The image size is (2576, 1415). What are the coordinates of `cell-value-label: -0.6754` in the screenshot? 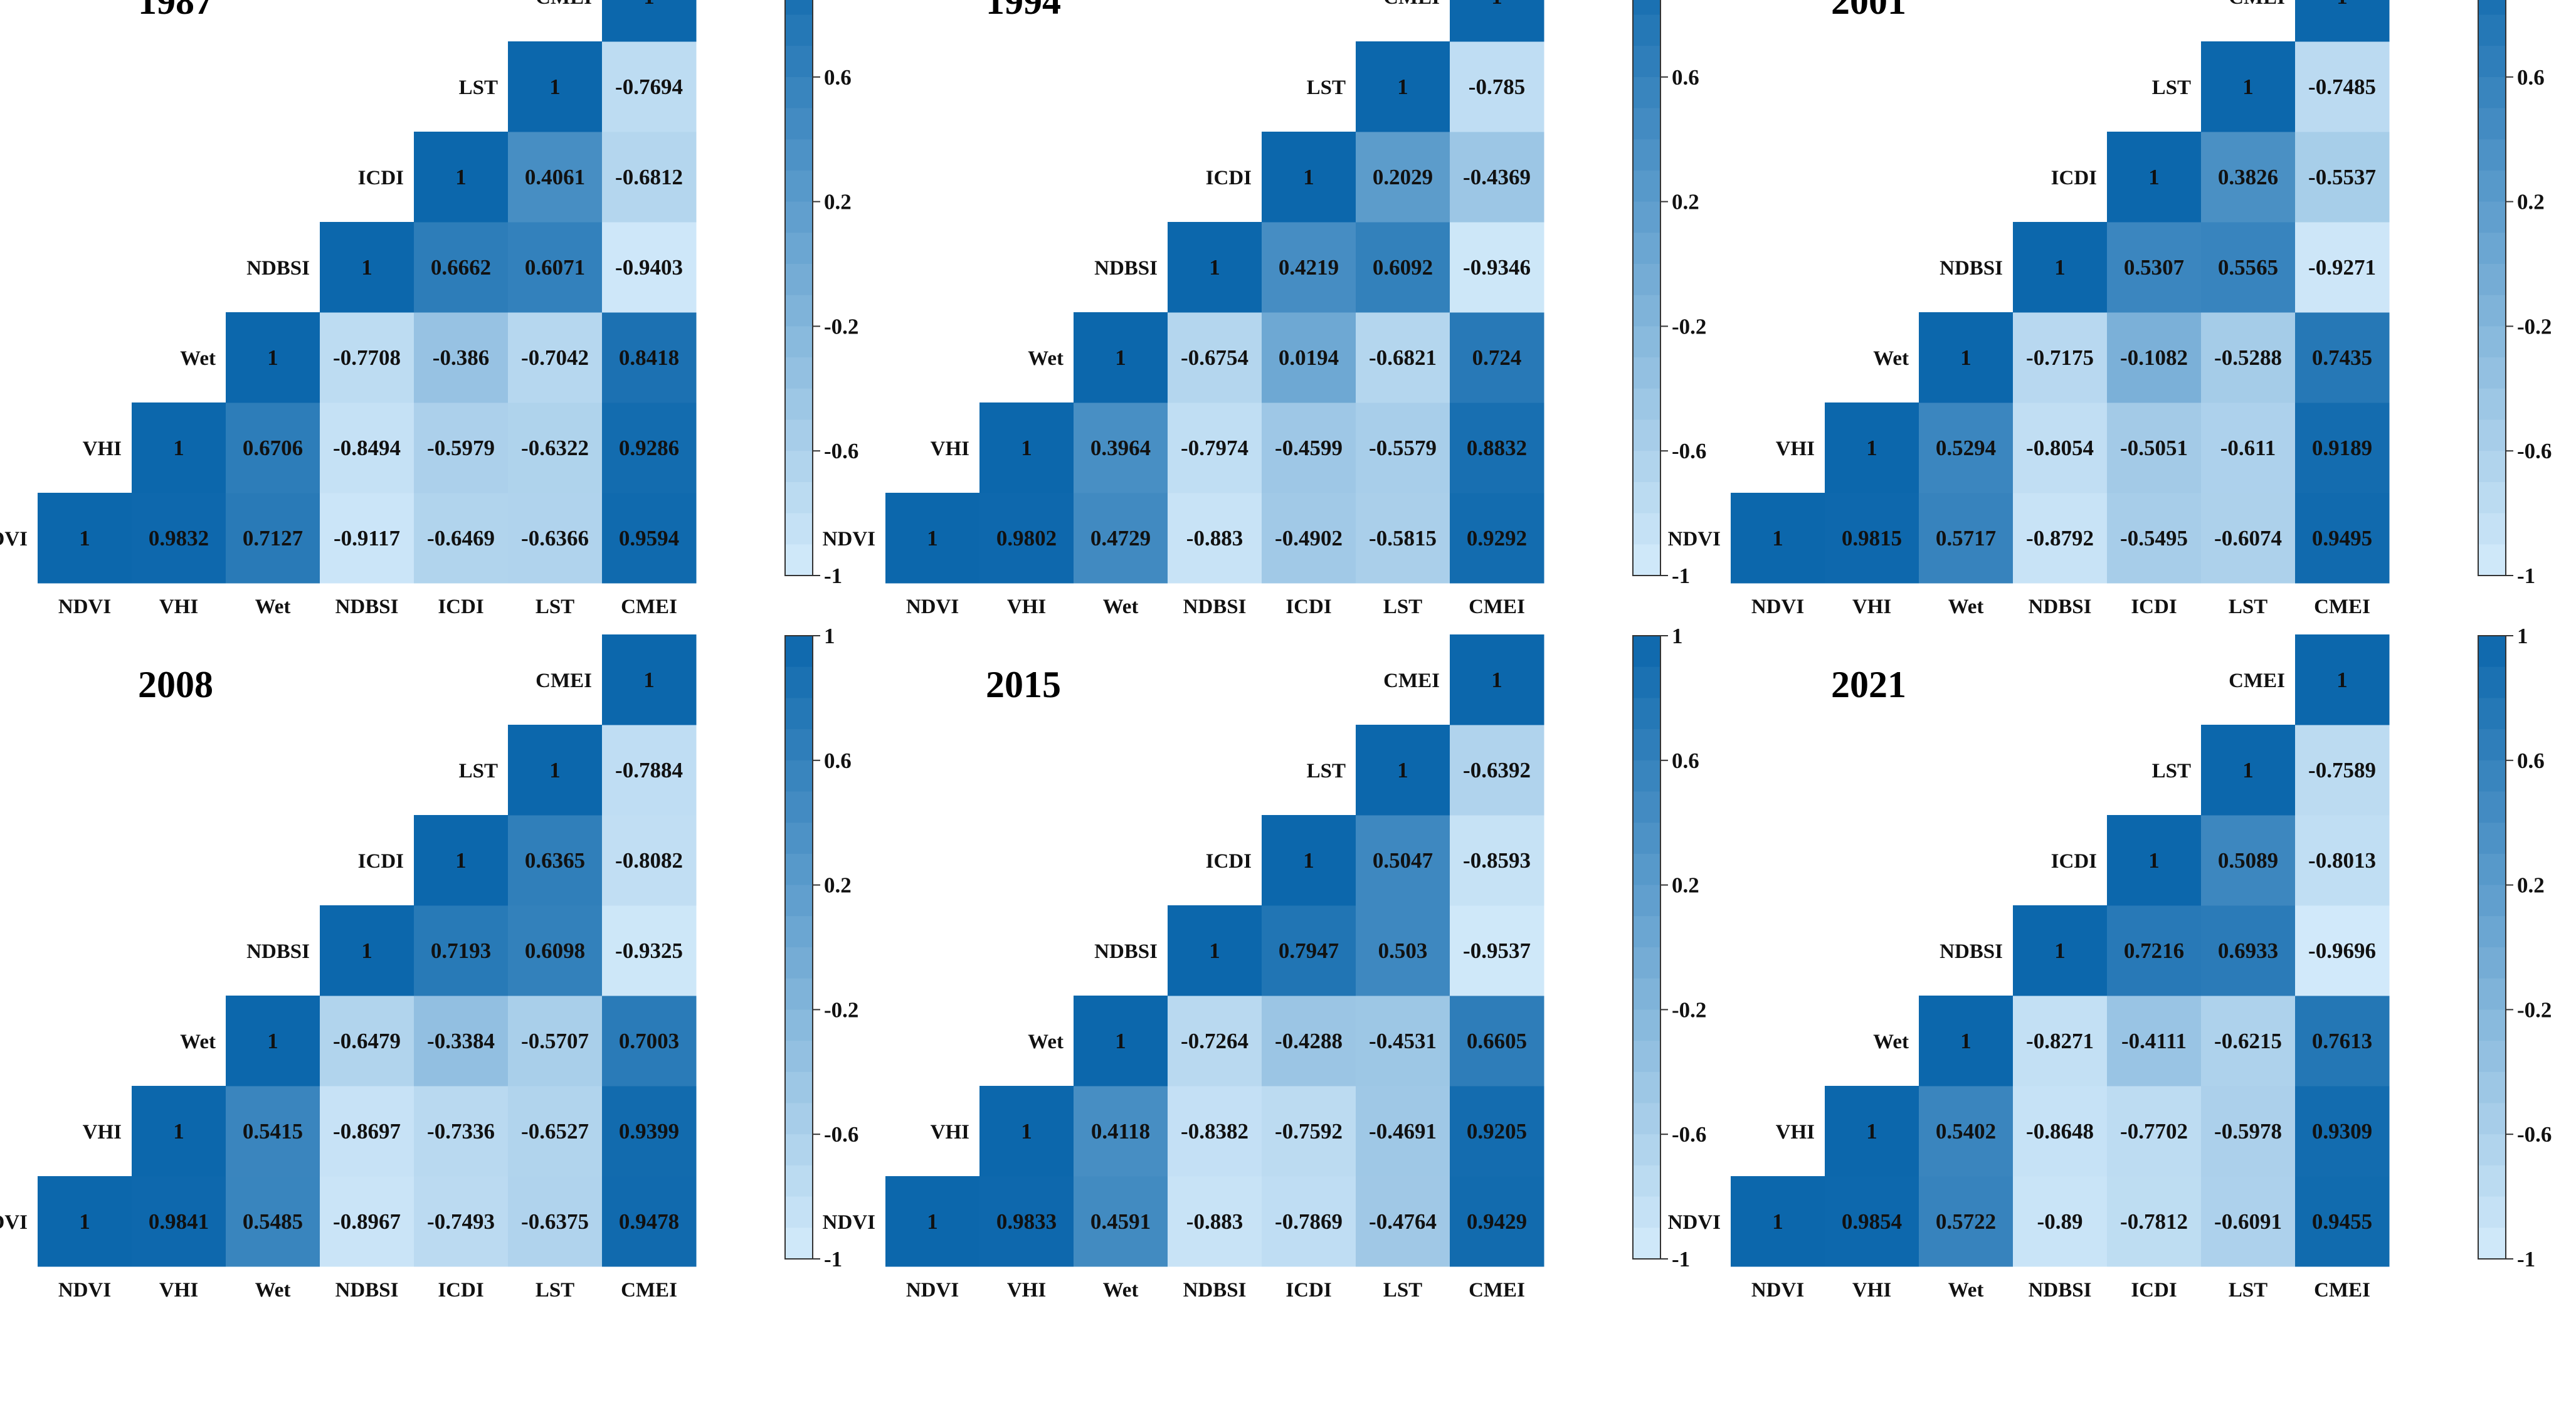 It's located at (1214, 358).